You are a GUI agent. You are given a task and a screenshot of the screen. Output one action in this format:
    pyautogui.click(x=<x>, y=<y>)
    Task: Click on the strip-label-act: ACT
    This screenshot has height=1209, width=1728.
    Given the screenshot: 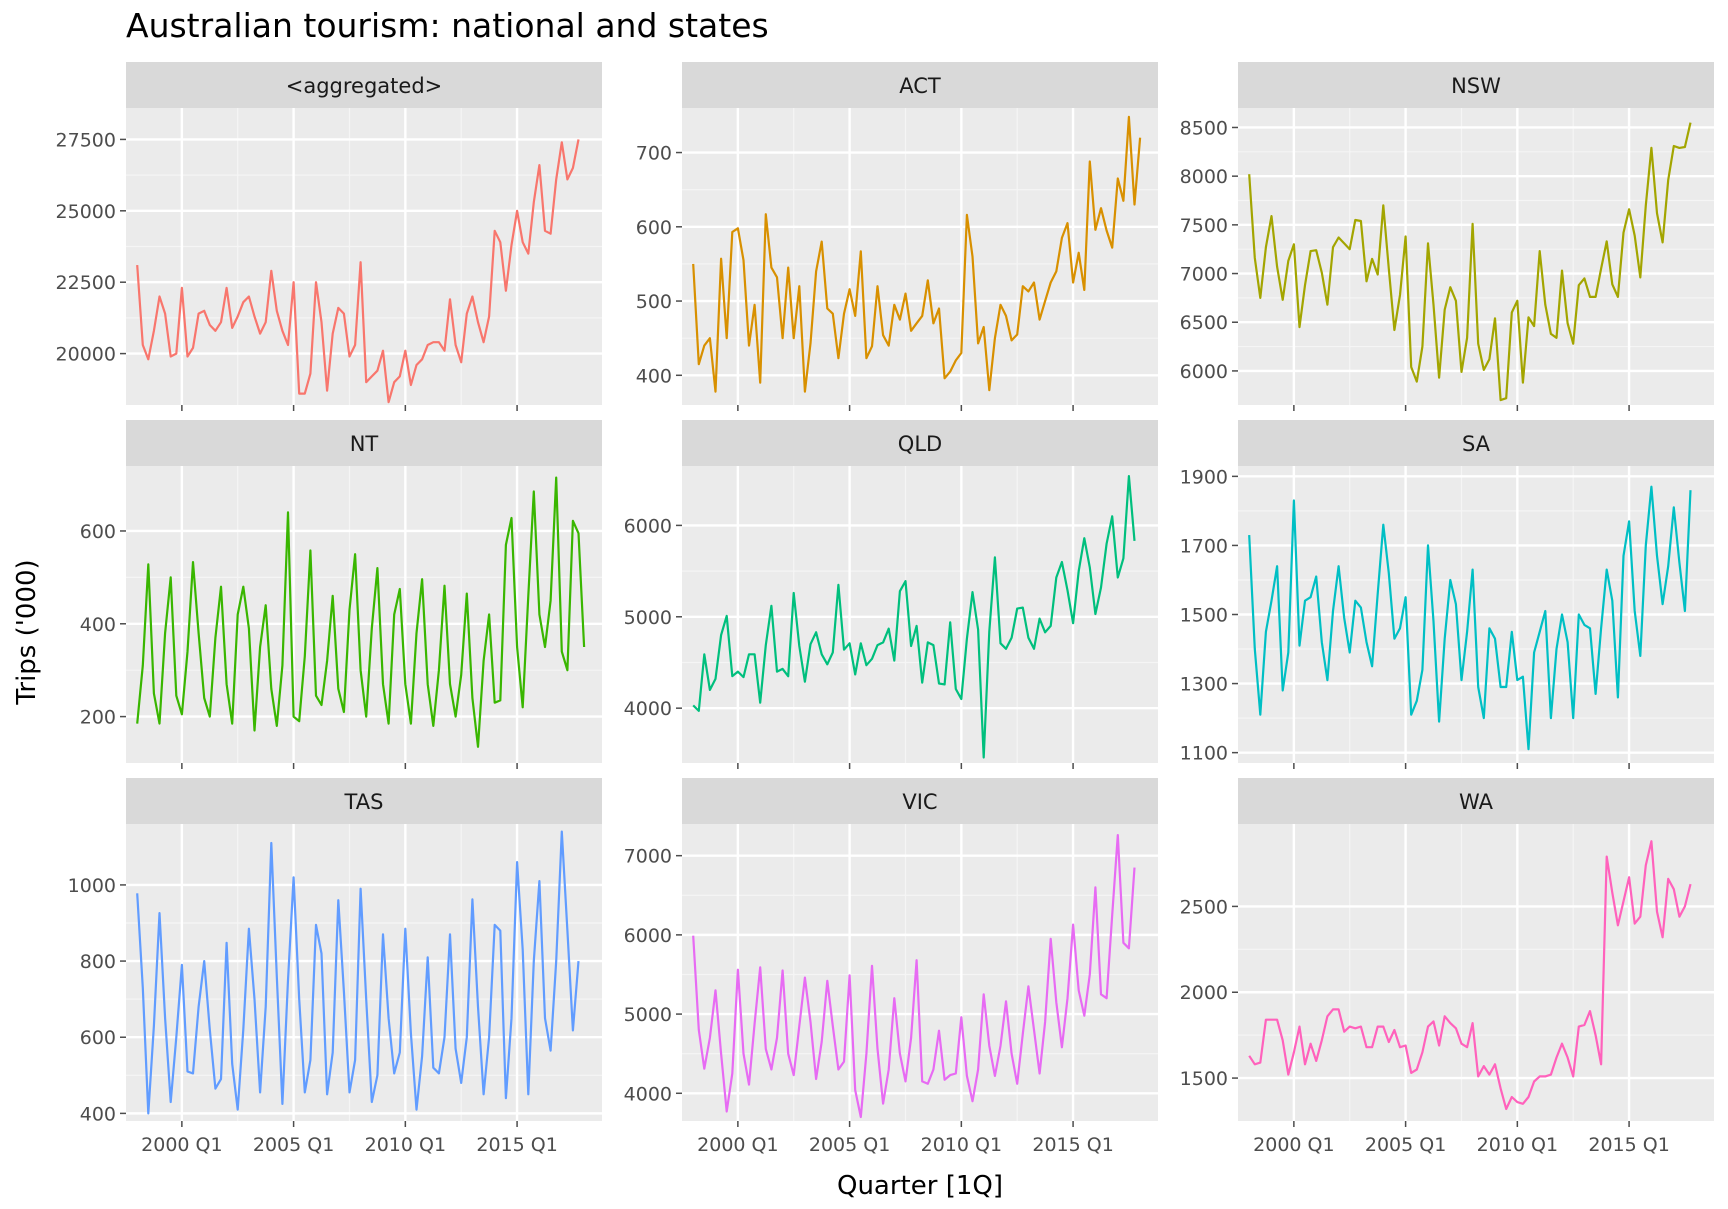 What is the action you would take?
    pyautogui.click(x=920, y=86)
    